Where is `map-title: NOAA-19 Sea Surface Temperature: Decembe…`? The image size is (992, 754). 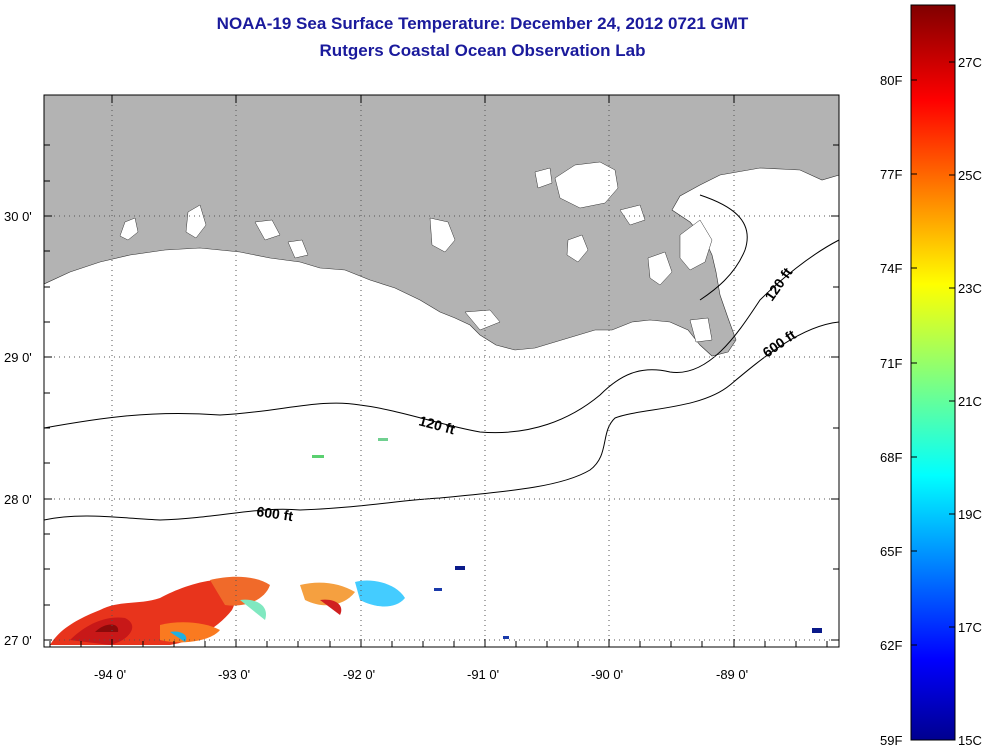
map-title: NOAA-19 Sea Surface Temperature: Decembe… is located at coordinates (482, 23).